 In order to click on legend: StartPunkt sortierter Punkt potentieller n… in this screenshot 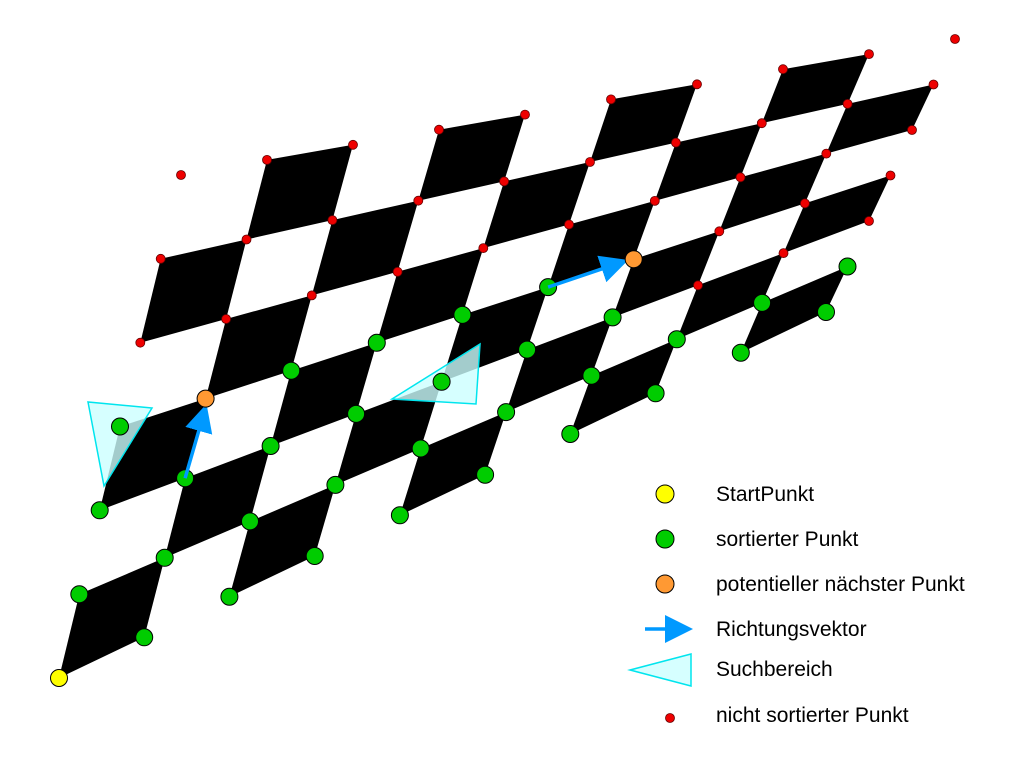, I will do `click(796, 605)`.